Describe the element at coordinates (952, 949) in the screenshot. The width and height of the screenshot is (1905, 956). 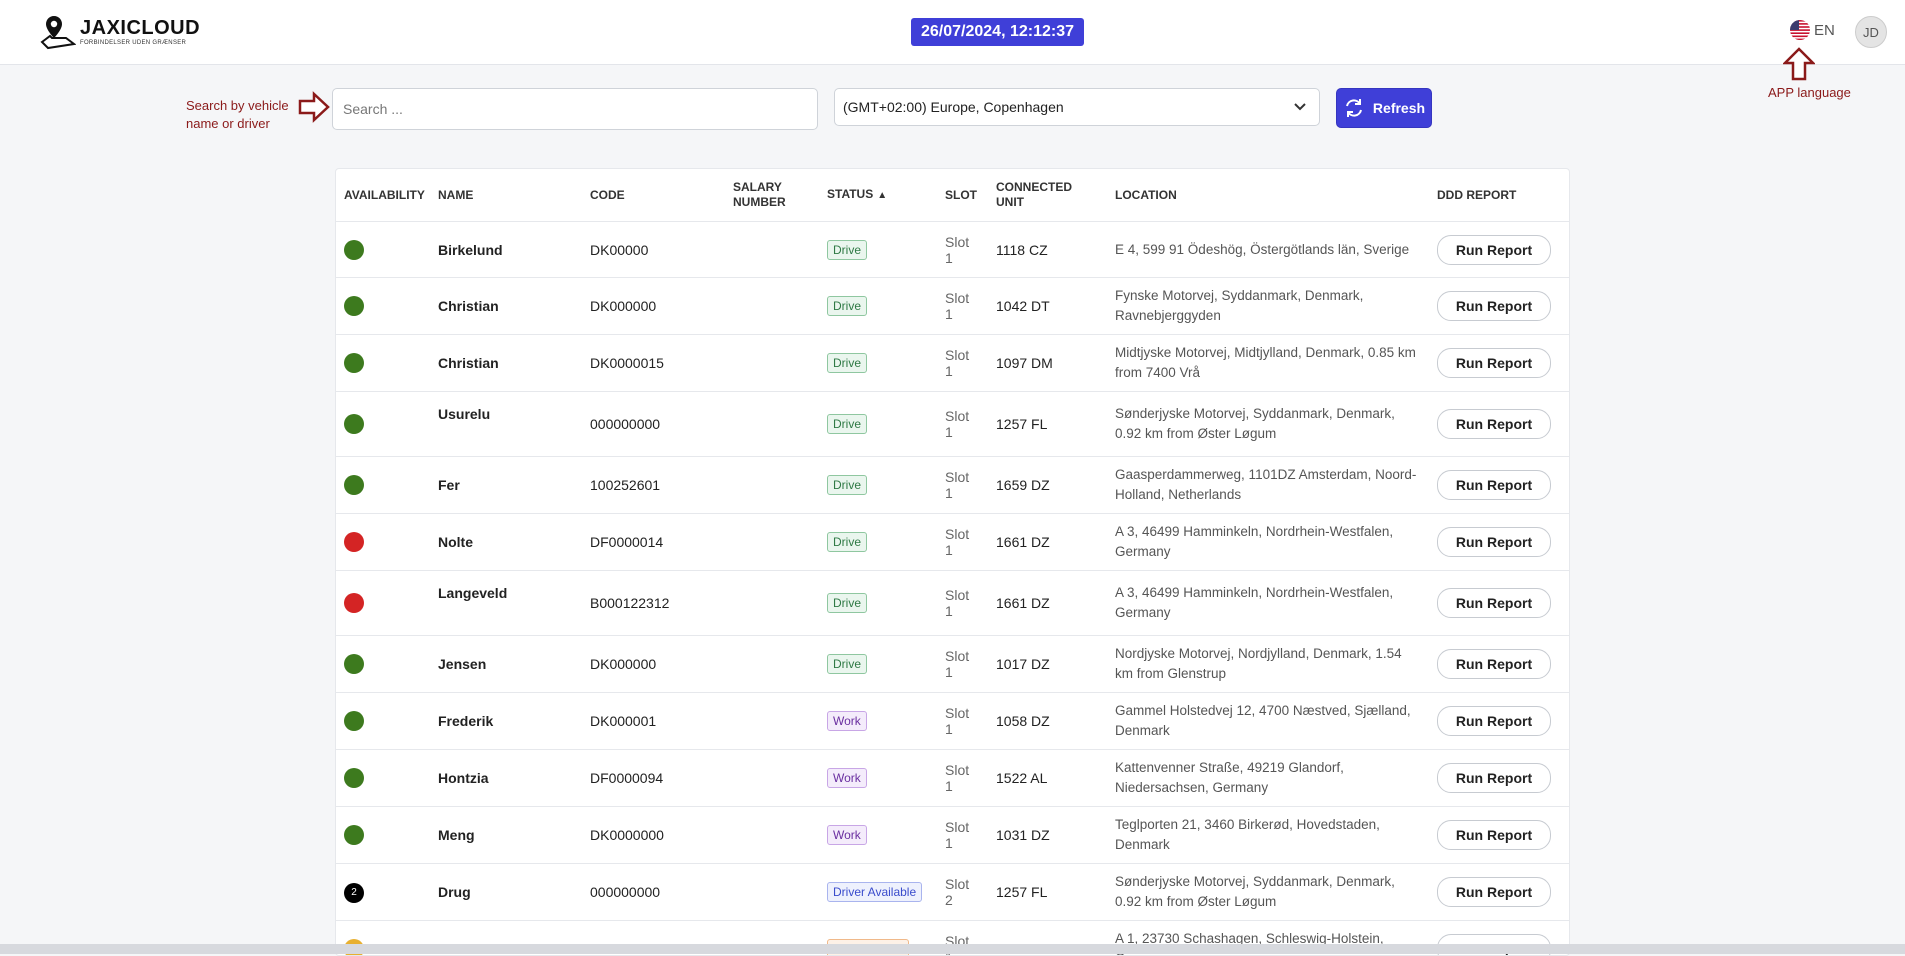
I see `horizontal-scrollbar` at that location.